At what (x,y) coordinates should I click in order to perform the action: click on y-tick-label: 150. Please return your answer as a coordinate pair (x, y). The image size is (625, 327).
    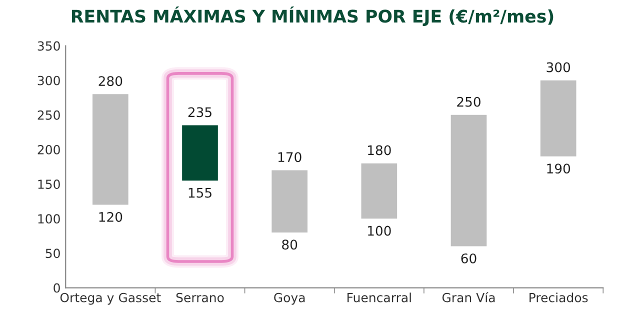
    Looking at the image, I should click on (49, 184).